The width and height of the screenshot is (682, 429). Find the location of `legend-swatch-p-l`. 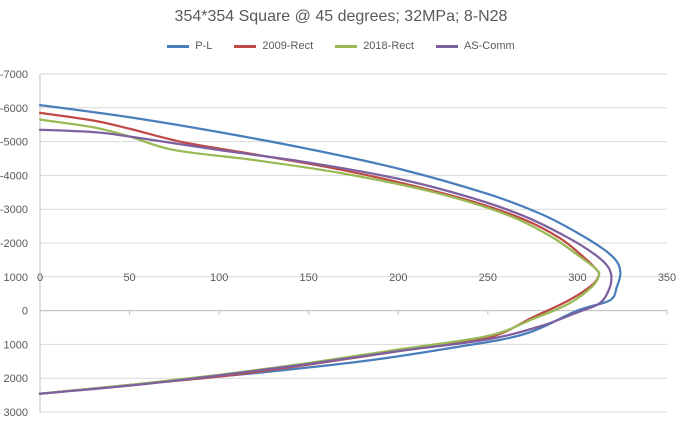

legend-swatch-p-l is located at coordinates (178, 46).